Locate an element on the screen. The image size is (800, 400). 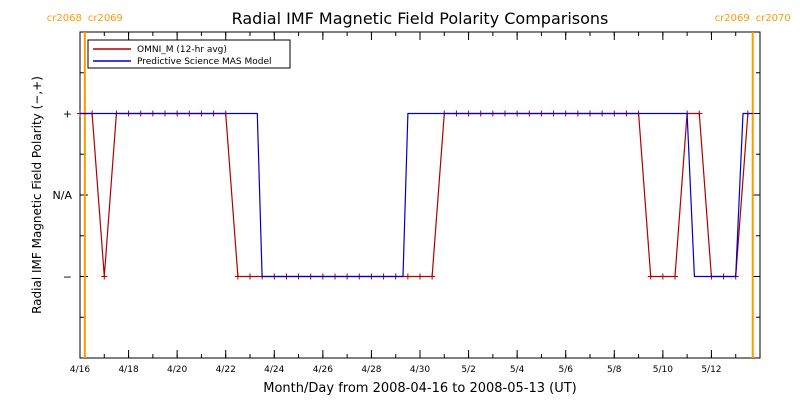
x-tick-label: 4/22 is located at coordinates (226, 370).